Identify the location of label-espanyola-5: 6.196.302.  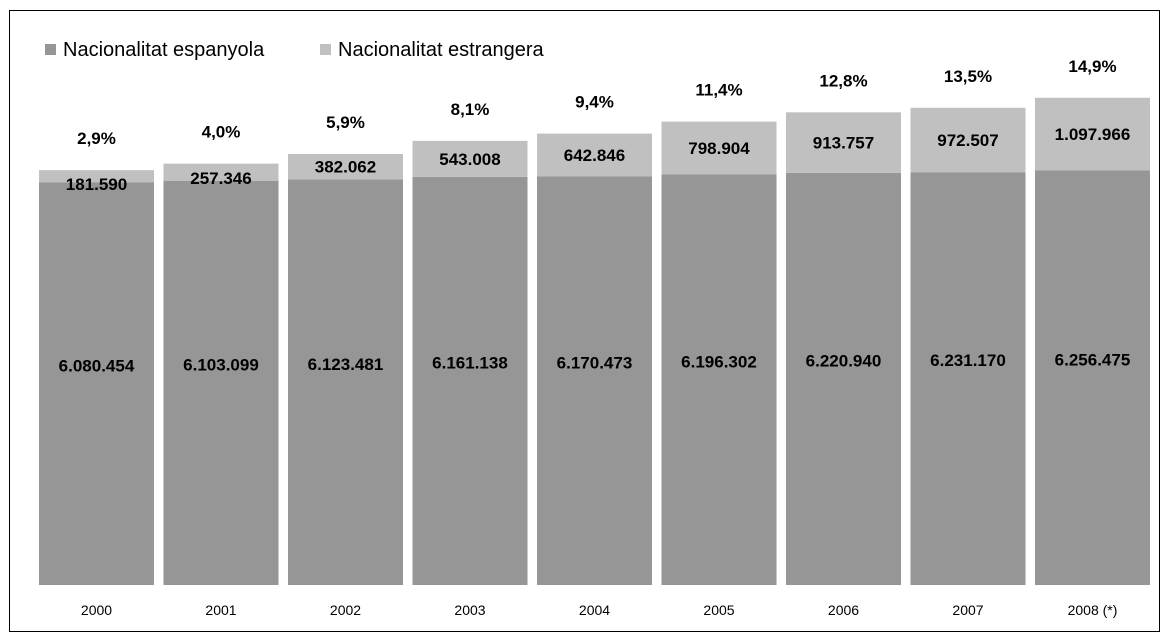
(719, 361).